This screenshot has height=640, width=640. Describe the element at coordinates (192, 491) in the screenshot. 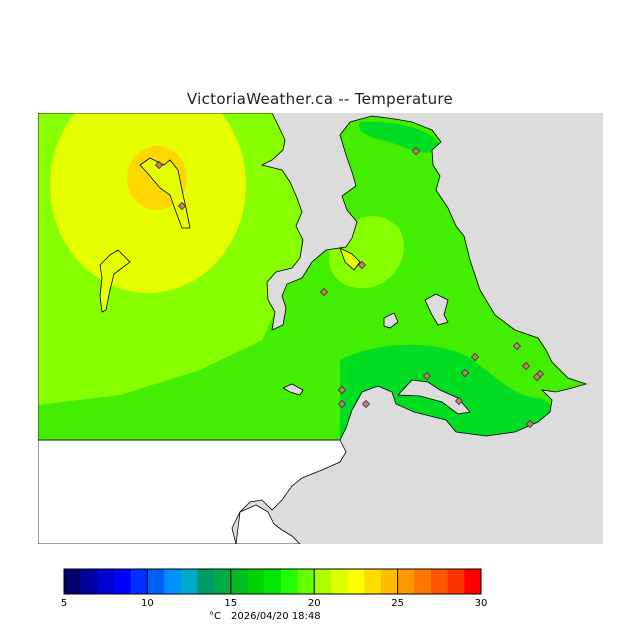

I see `olympic-peninsula-land` at that location.